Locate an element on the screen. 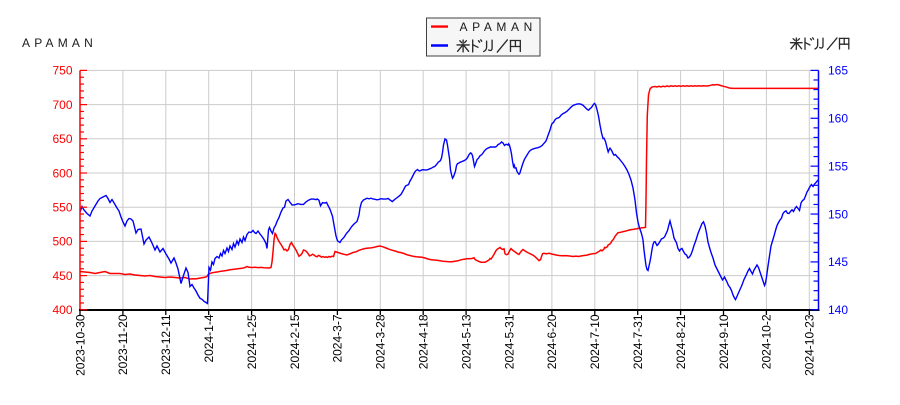 The width and height of the screenshot is (900, 405). svg-text: 2024-3-28 is located at coordinates (381, 341).